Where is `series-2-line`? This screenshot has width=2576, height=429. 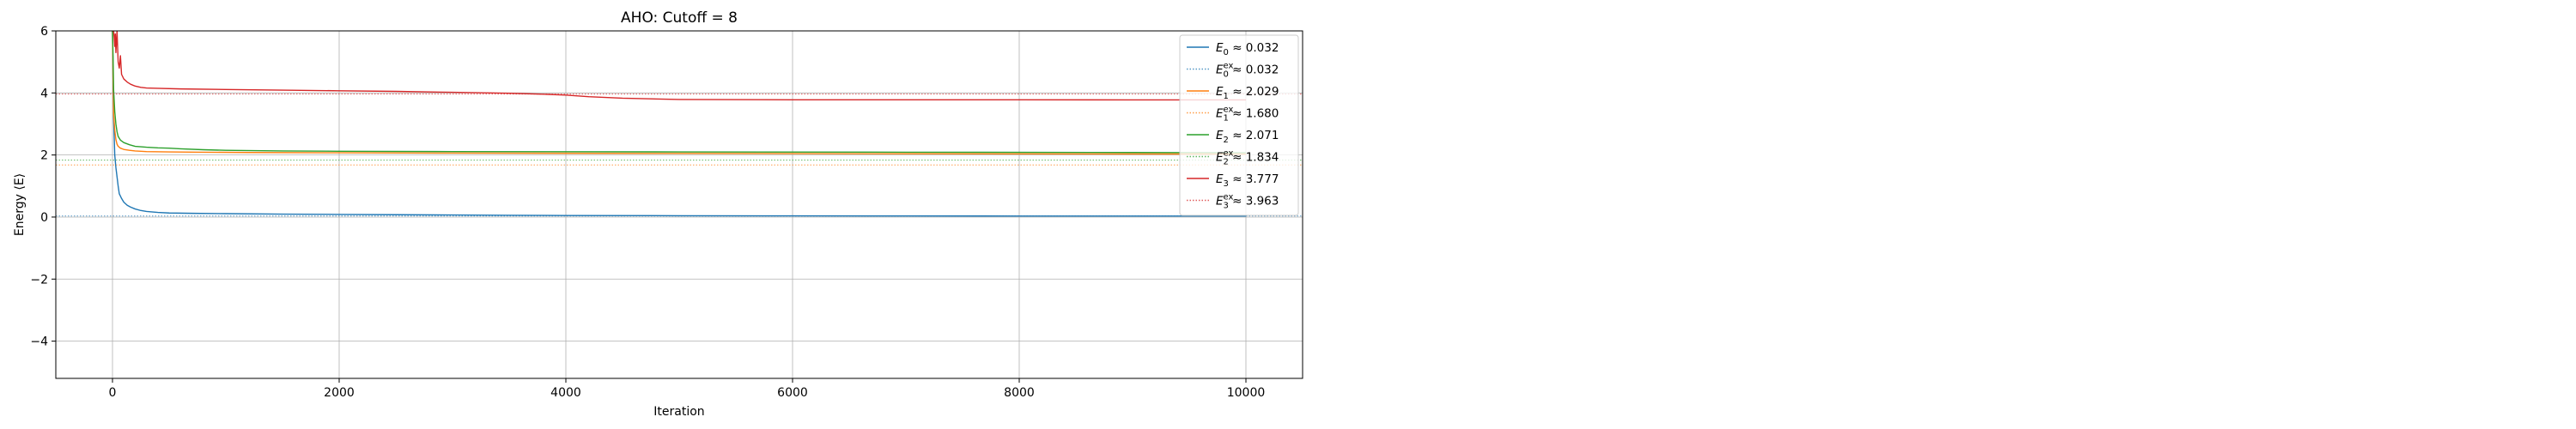
series-2-line is located at coordinates (680, 92).